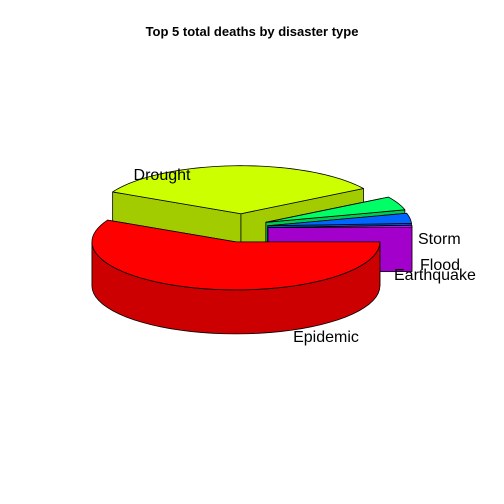 Image resolution: width=504 pixels, height=504 pixels. I want to click on slice-flood-top, so click(339, 219).